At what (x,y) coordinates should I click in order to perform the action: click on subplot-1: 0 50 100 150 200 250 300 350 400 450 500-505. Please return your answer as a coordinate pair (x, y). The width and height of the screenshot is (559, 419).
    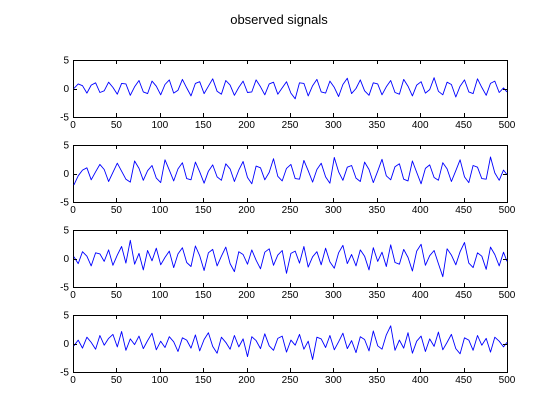
    Looking at the image, I should click on (288, 94).